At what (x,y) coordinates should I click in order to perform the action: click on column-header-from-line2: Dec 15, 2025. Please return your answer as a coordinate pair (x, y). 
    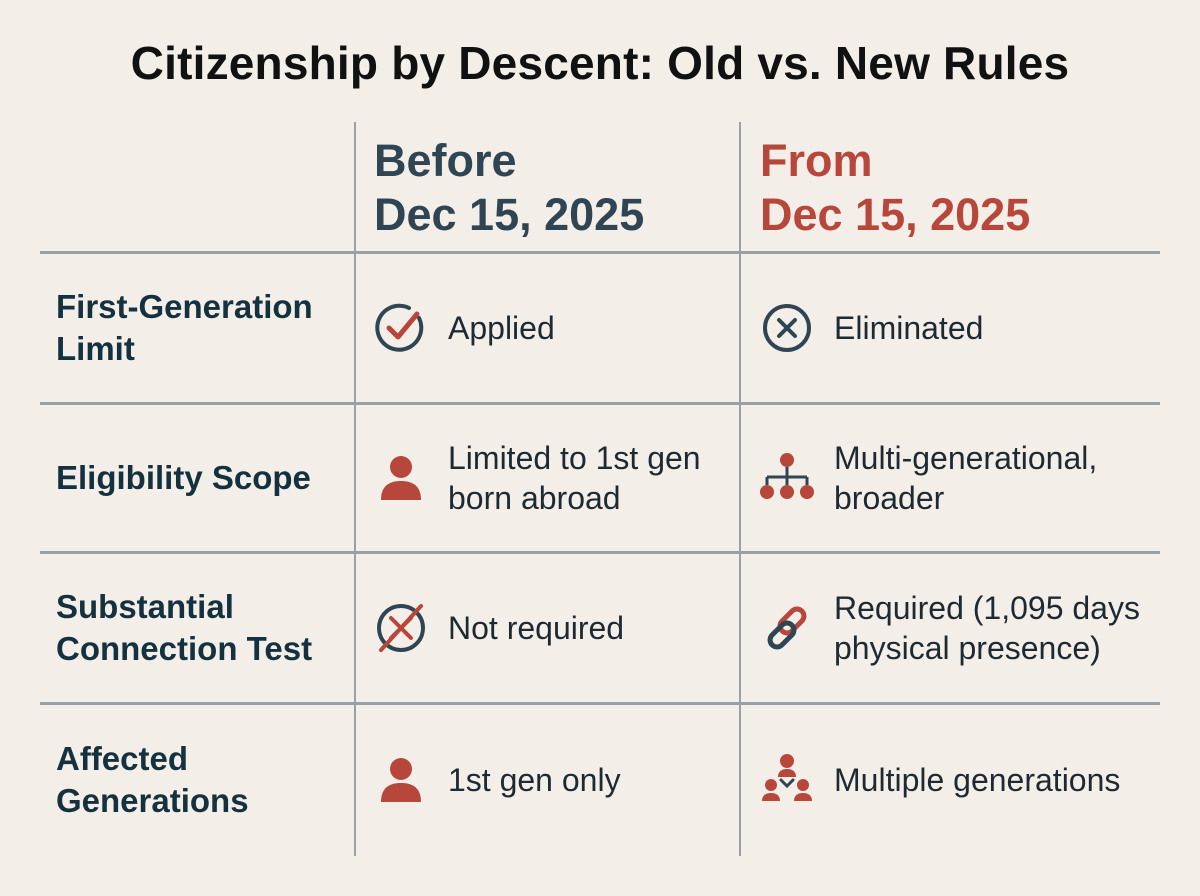
    Looking at the image, I should click on (895, 214).